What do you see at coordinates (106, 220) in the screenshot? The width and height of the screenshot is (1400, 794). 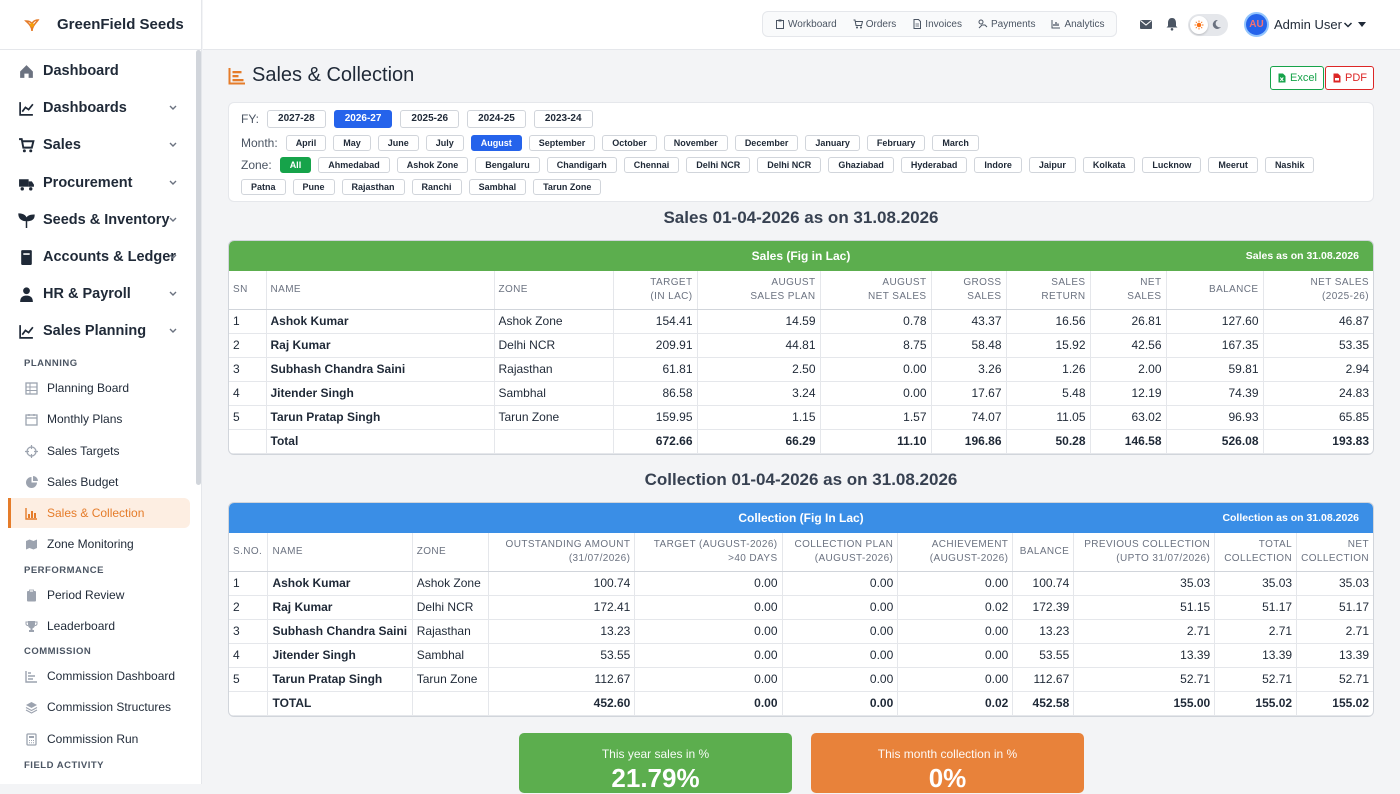 I see `sidebar-item-label: Seeds & Inventory` at bounding box center [106, 220].